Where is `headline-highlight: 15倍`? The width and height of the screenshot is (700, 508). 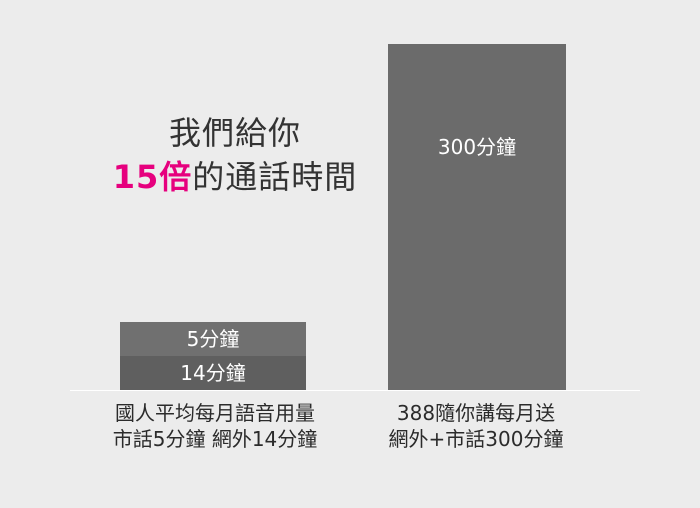
headline-highlight: 15倍 is located at coordinates (152, 177).